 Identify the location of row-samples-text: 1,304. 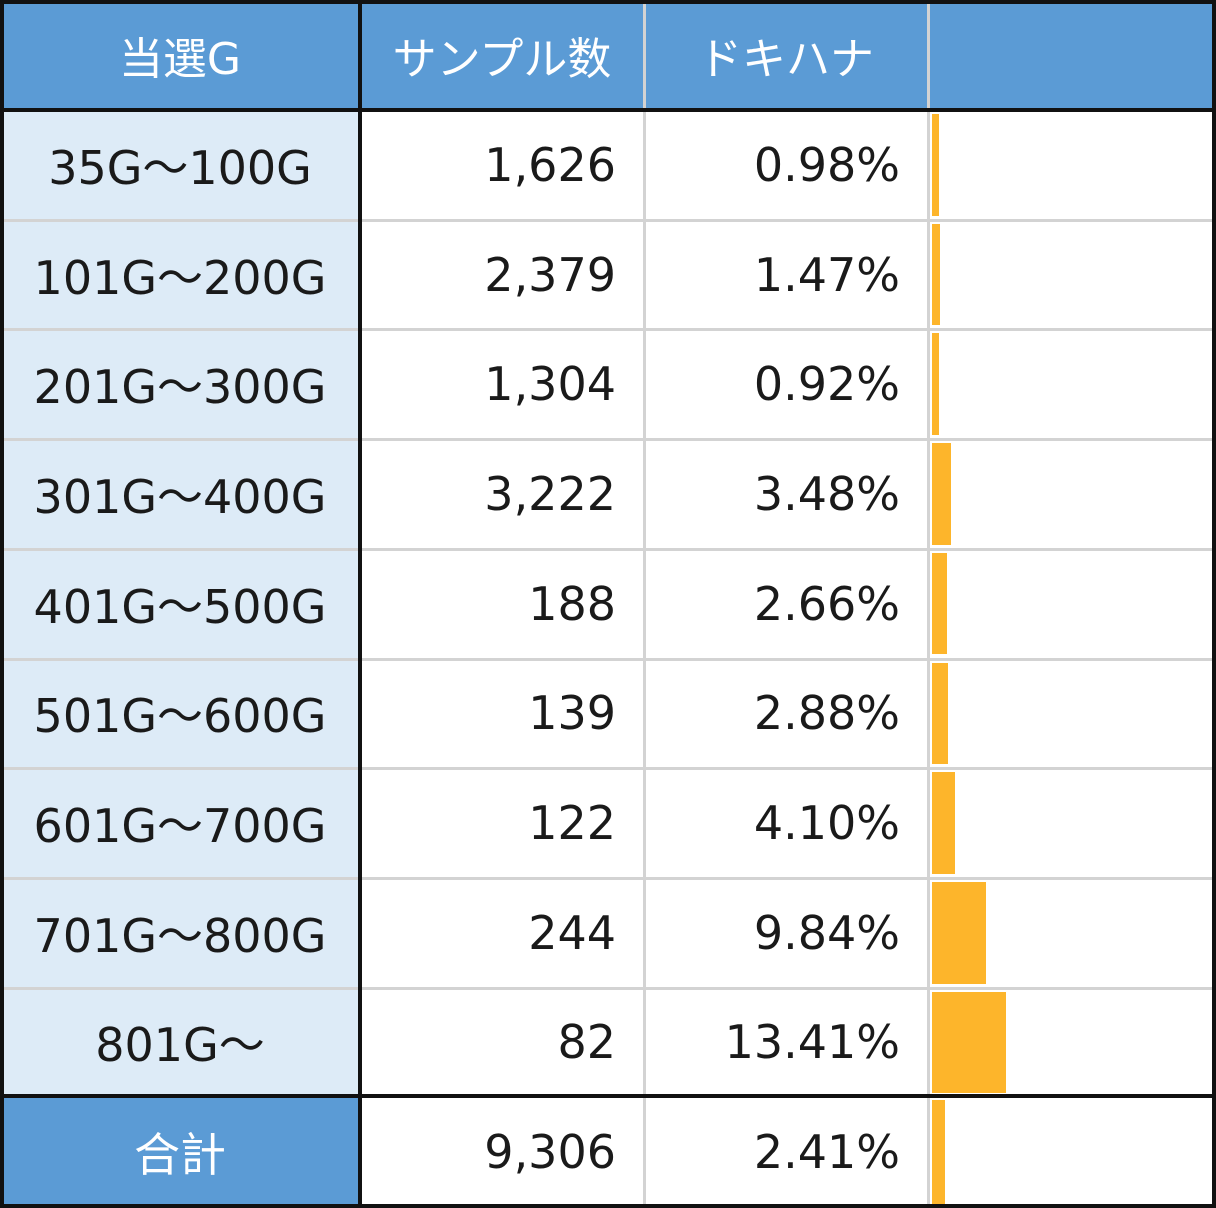
(550, 384).